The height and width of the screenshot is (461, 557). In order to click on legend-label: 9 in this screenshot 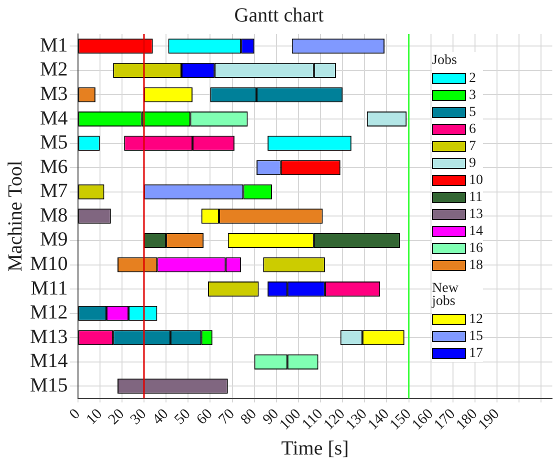, I will do `click(472, 163)`.